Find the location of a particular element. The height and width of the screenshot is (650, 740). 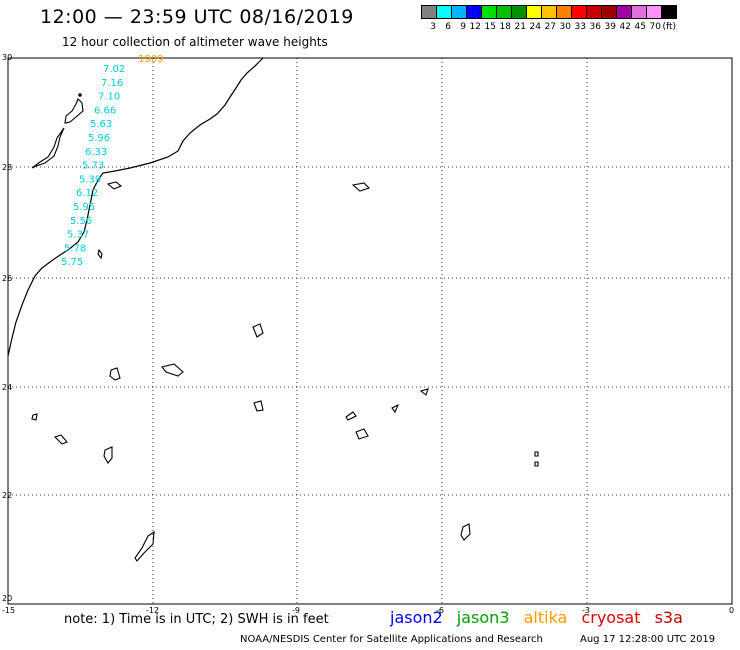

color-legend: 3 6 9 12 15 18 21 24 27 30 33 36 39 42 45 70 (ft) is located at coordinates (549, 18).